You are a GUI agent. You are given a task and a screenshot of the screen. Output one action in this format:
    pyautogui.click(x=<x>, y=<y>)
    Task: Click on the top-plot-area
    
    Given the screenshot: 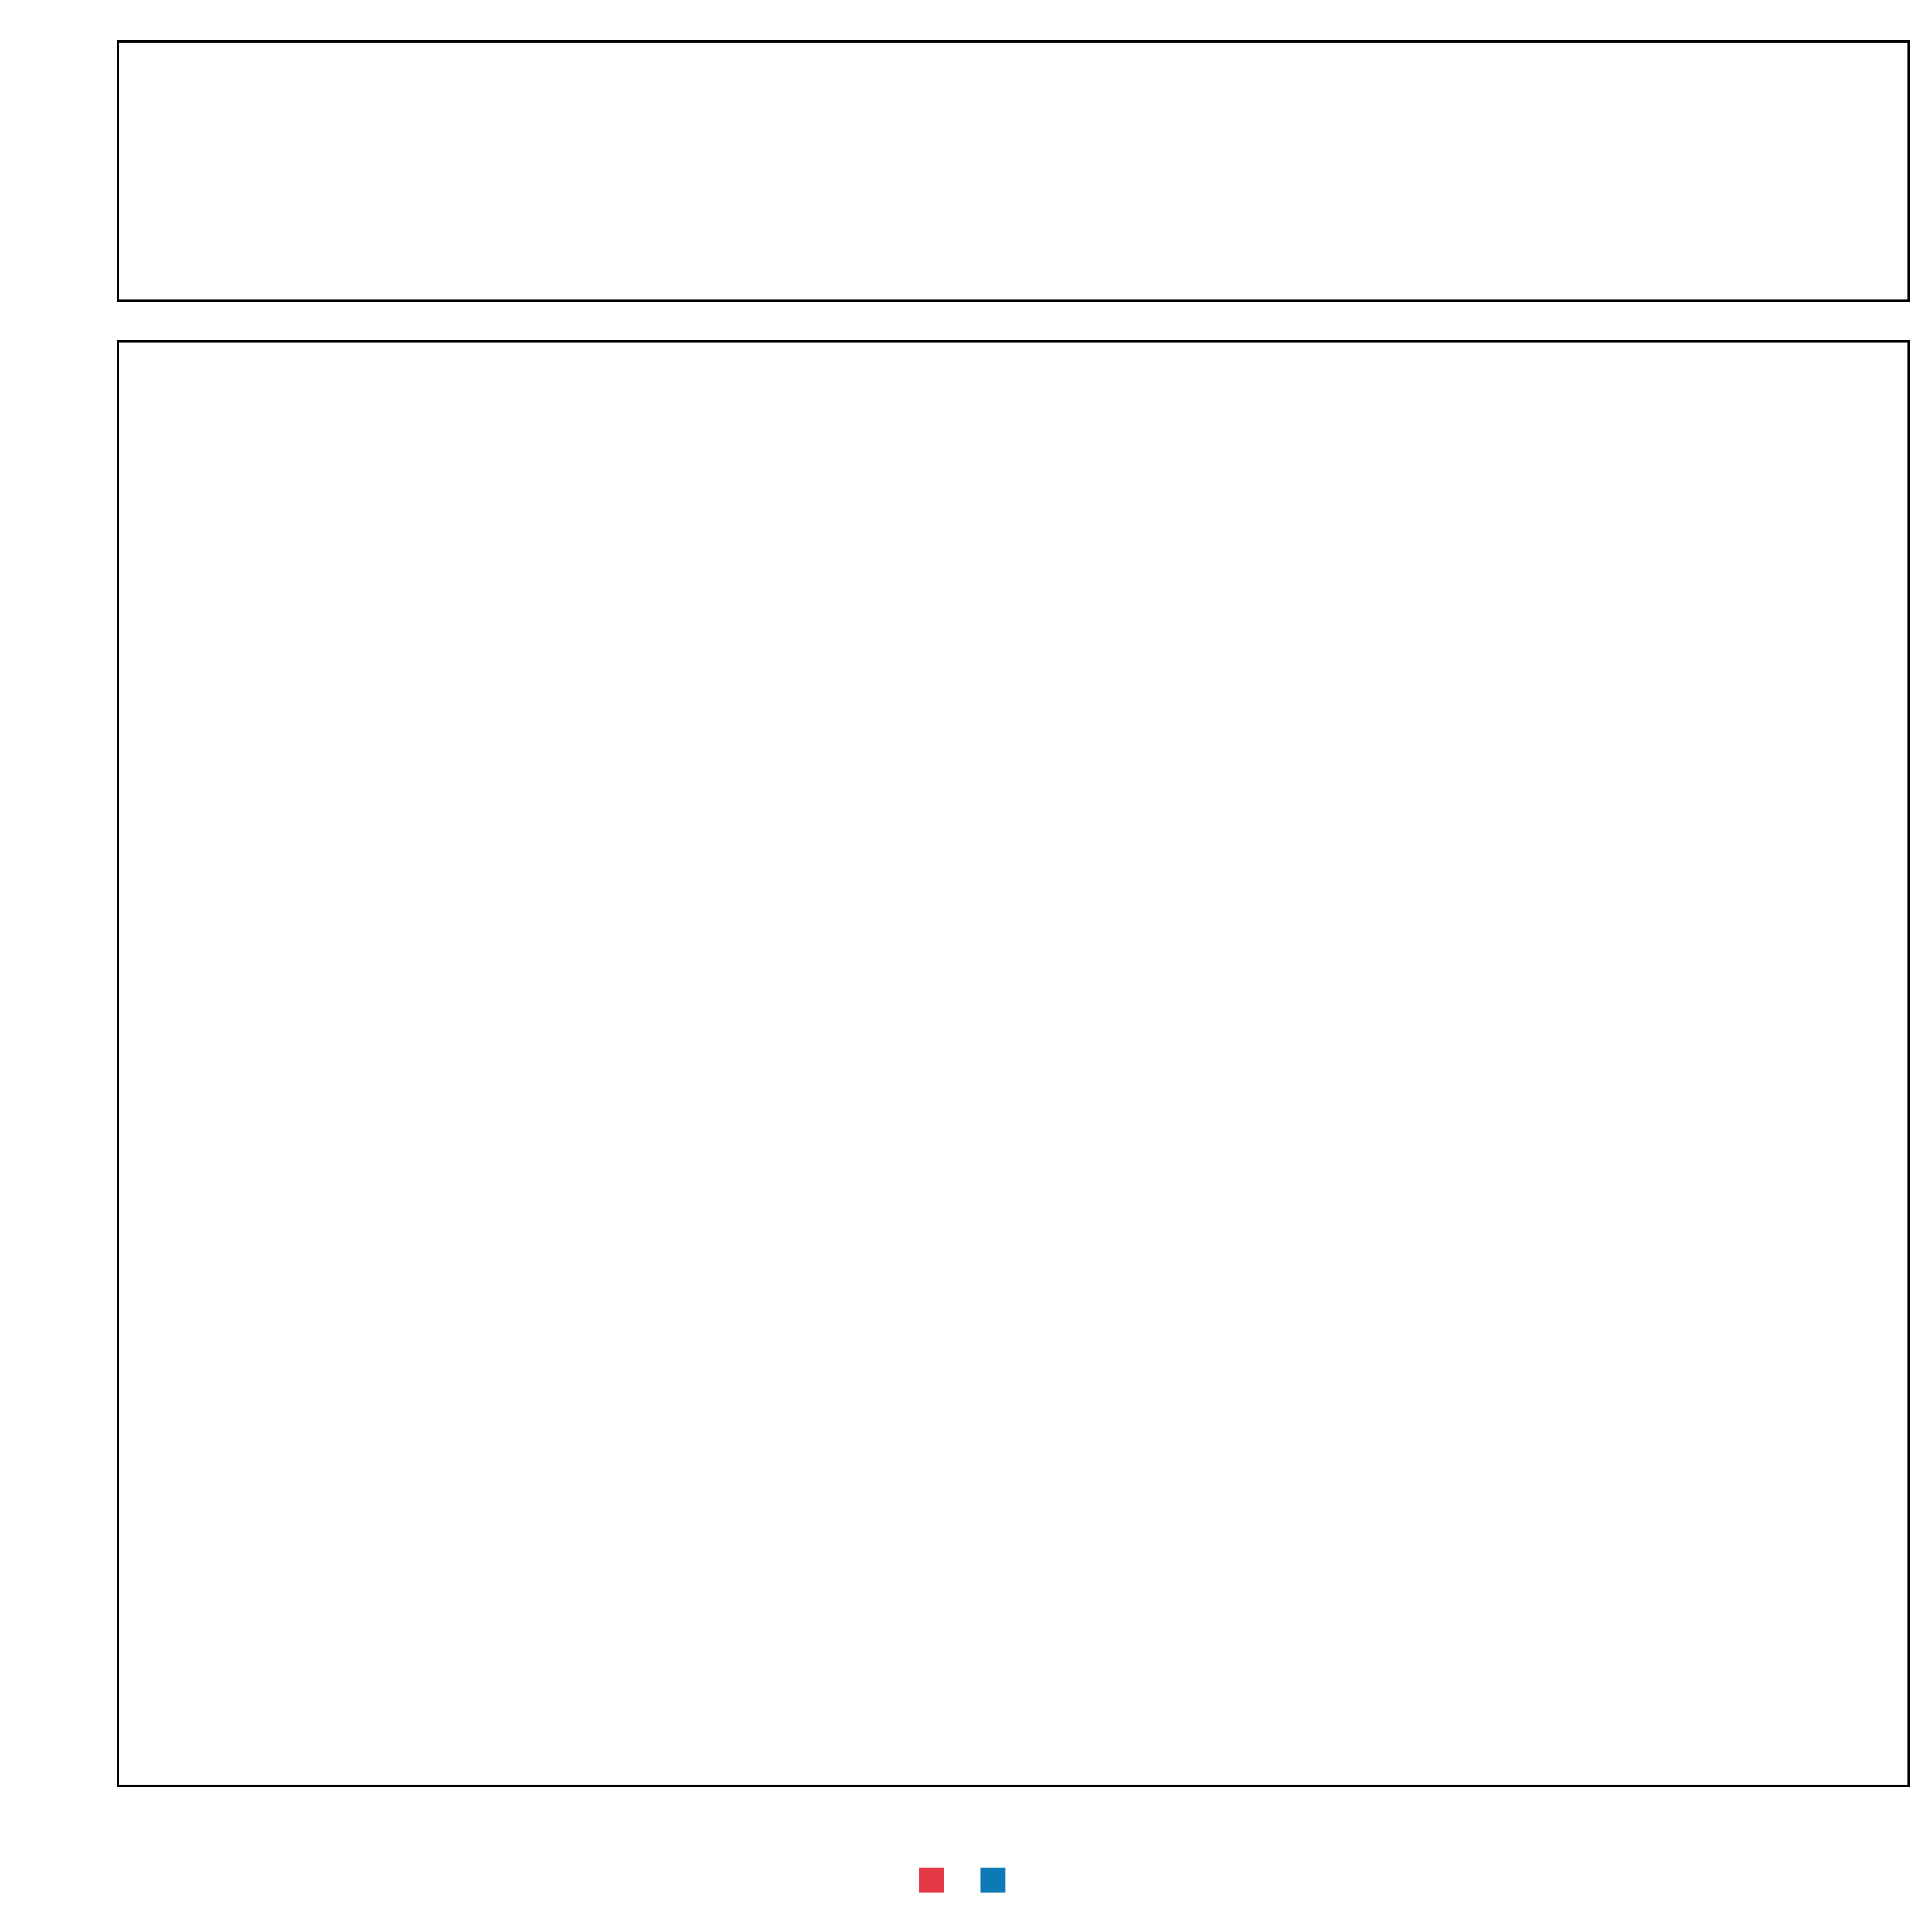 What is the action you would take?
    pyautogui.click(x=1013, y=171)
    